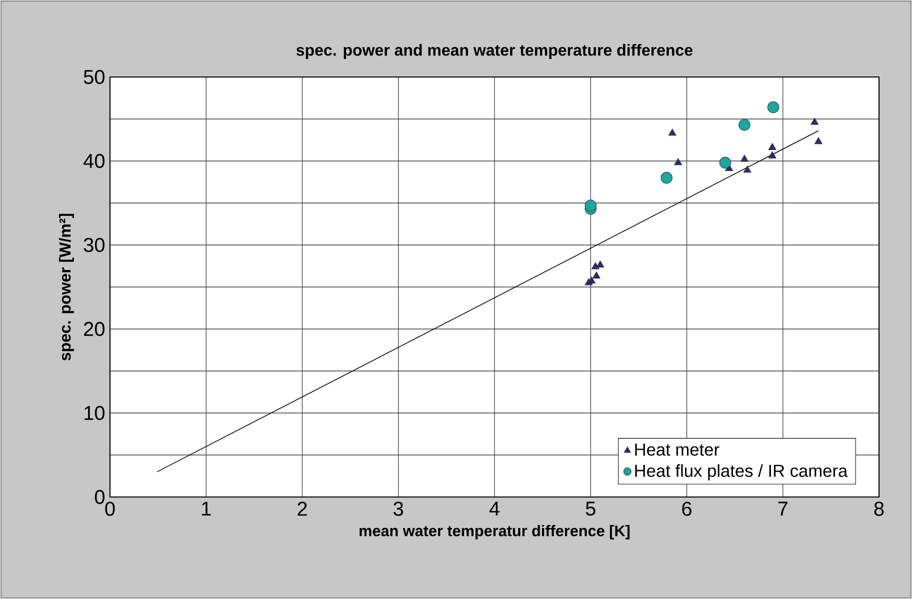 The width and height of the screenshot is (912, 599). What do you see at coordinates (677, 450) in the screenshot?
I see `legend-label: Heat meter` at bounding box center [677, 450].